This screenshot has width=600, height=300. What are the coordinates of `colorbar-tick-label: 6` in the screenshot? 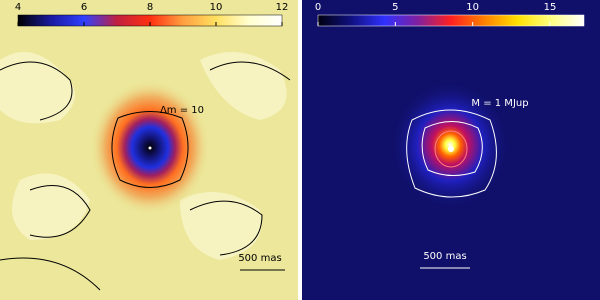 It's located at (84, 7).